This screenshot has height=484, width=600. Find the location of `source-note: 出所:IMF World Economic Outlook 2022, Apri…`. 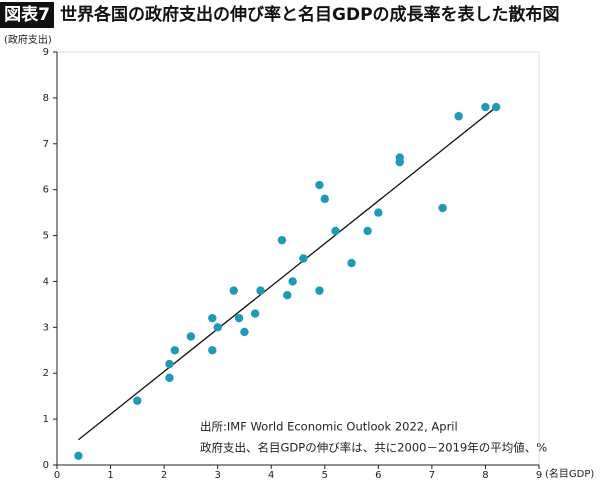

source-note: 出所:IMF World Economic Outlook 2022, Apri… is located at coordinates (329, 427).